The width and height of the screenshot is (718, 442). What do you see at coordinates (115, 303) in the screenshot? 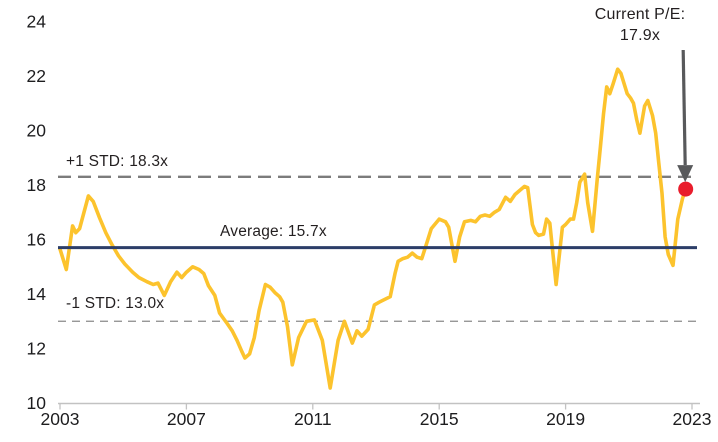
I see `minus-1-std-label: -1 STD: 13.0x` at bounding box center [115, 303].